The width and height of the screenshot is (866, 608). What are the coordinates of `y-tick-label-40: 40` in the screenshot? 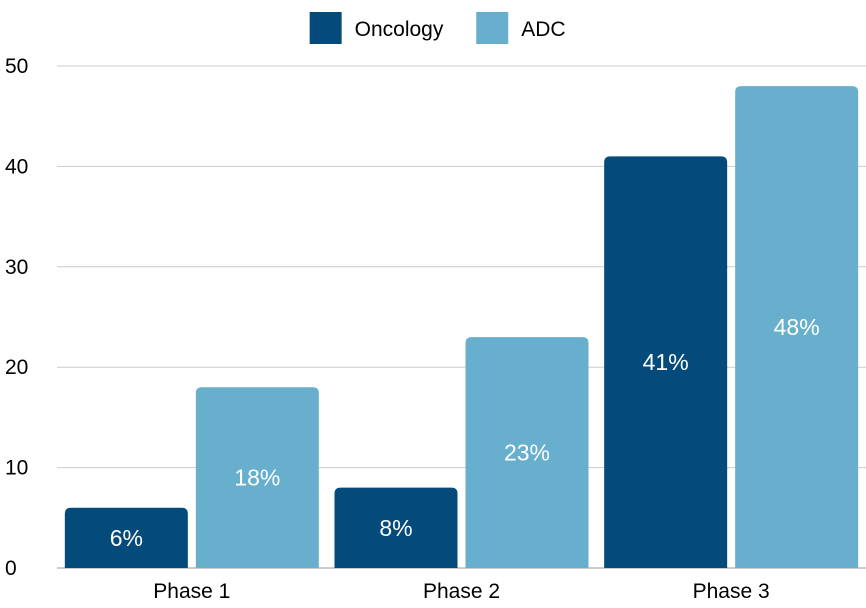 It's located at (16, 166).